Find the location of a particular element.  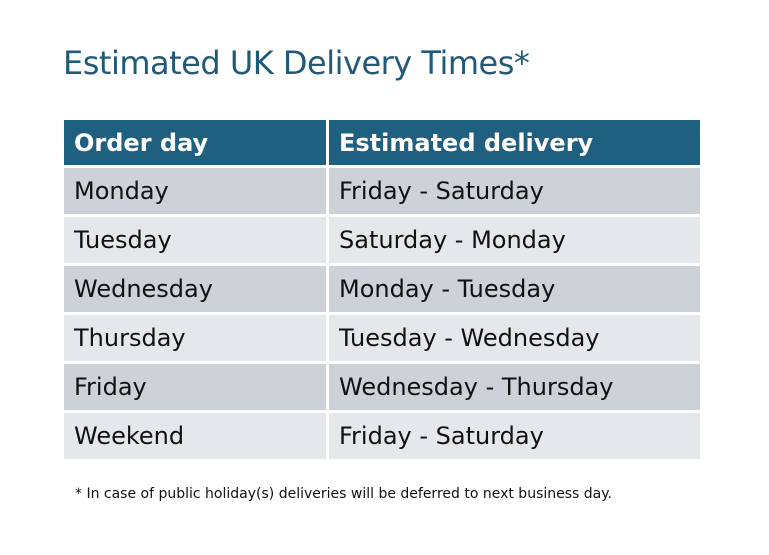

delivery-cell: Saturday - Monday is located at coordinates (514, 240).